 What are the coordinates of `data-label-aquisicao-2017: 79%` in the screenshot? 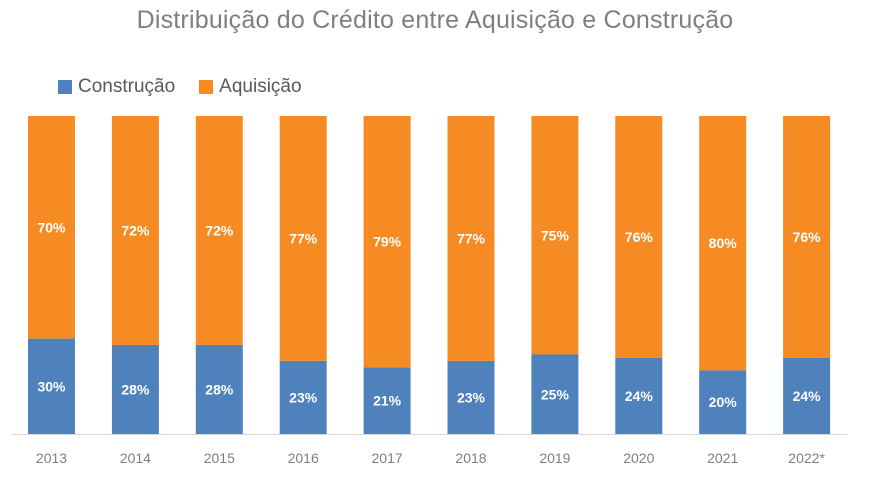 It's located at (387, 242).